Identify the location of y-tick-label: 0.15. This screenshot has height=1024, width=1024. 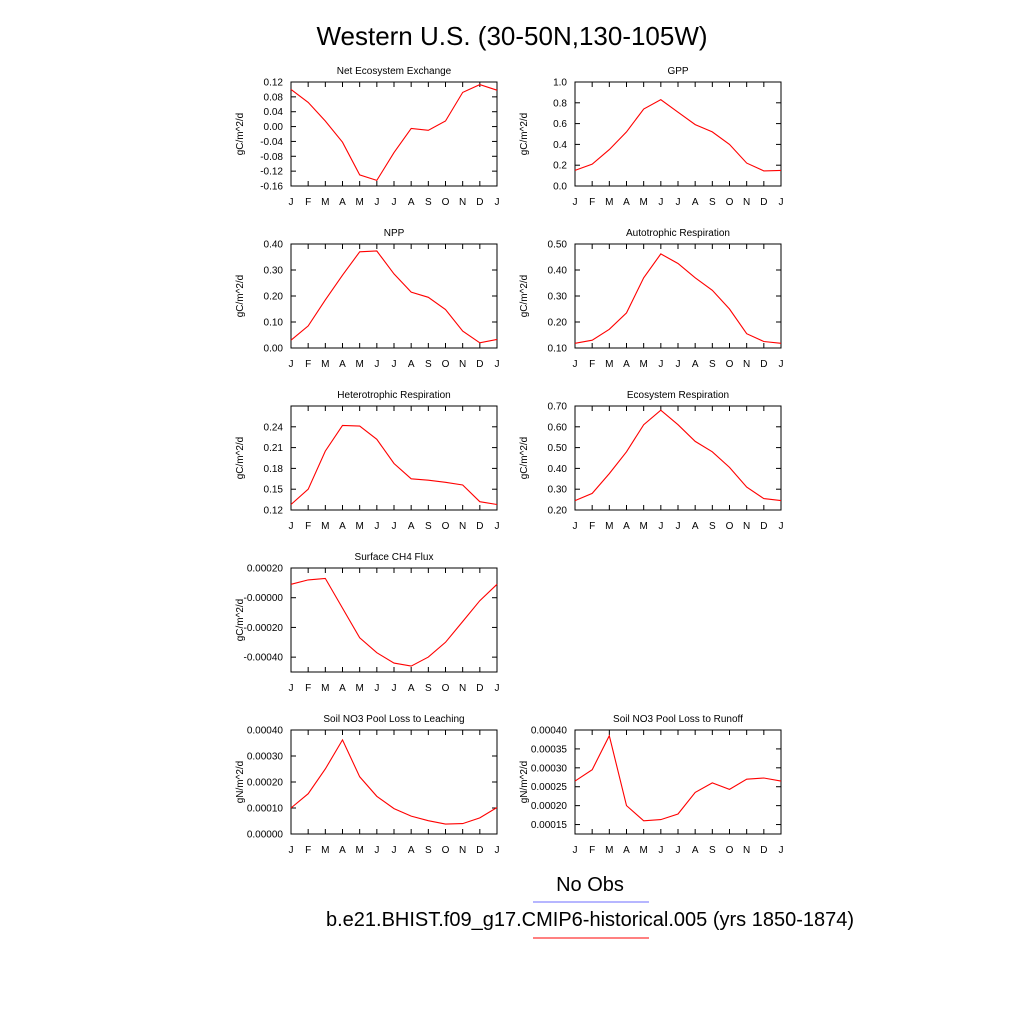
(274, 490).